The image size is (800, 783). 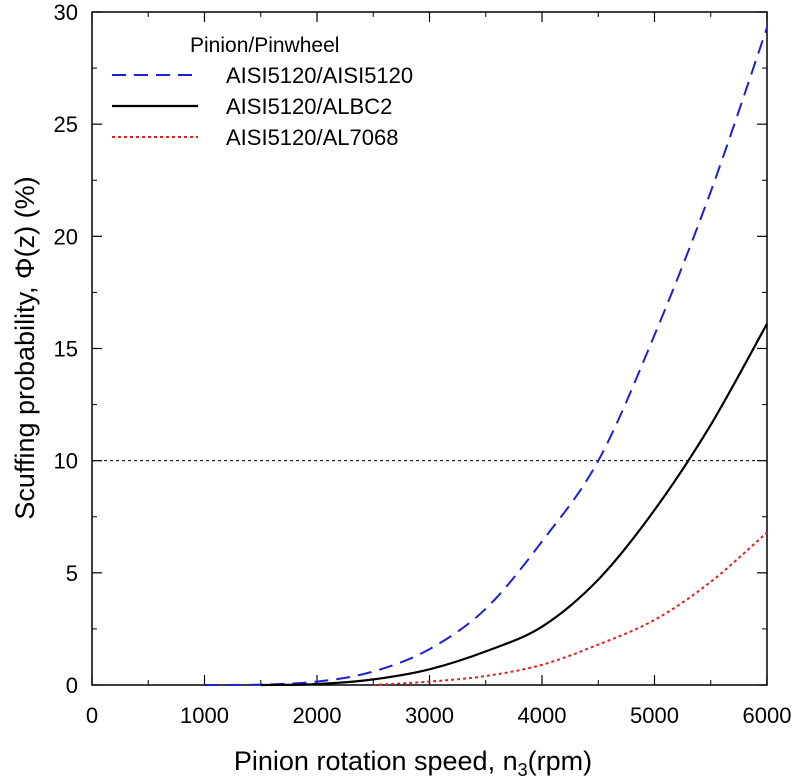 I want to click on x-tick-label: 3000, so click(x=429, y=715).